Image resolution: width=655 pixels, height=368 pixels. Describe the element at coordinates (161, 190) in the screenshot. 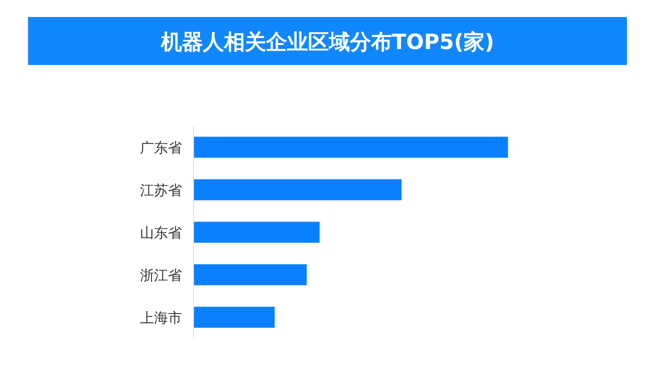

I see `y-tick-label: 江苏省` at that location.